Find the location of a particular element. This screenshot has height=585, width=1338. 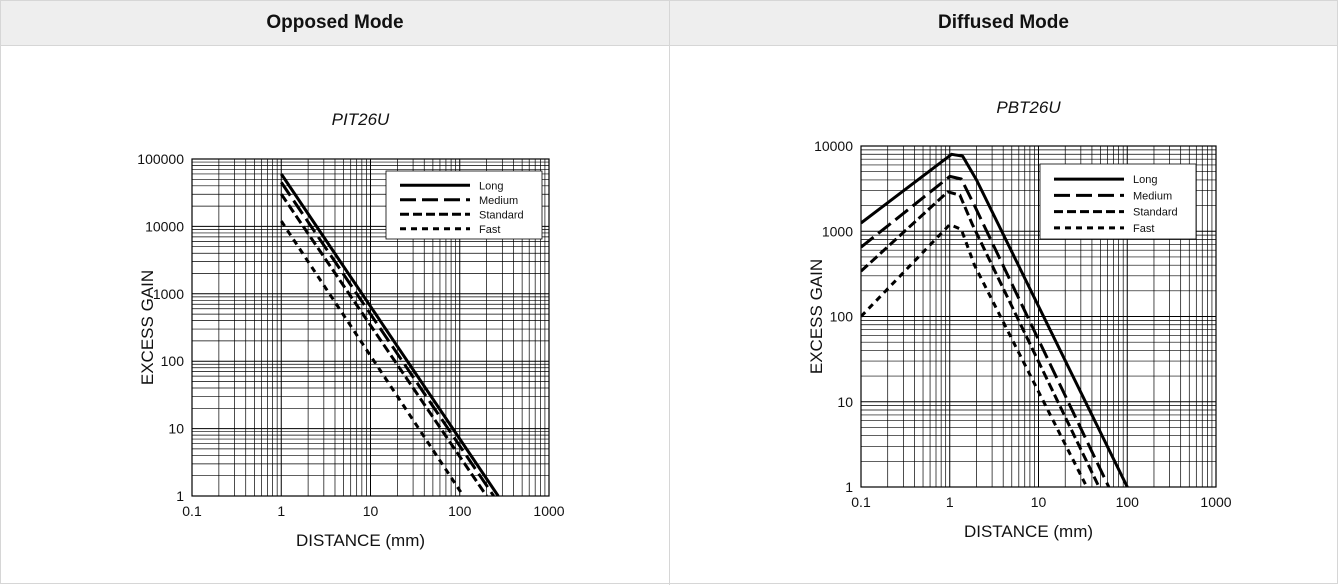

column-header-diffused: Diffused Mode is located at coordinates (1003, 22).